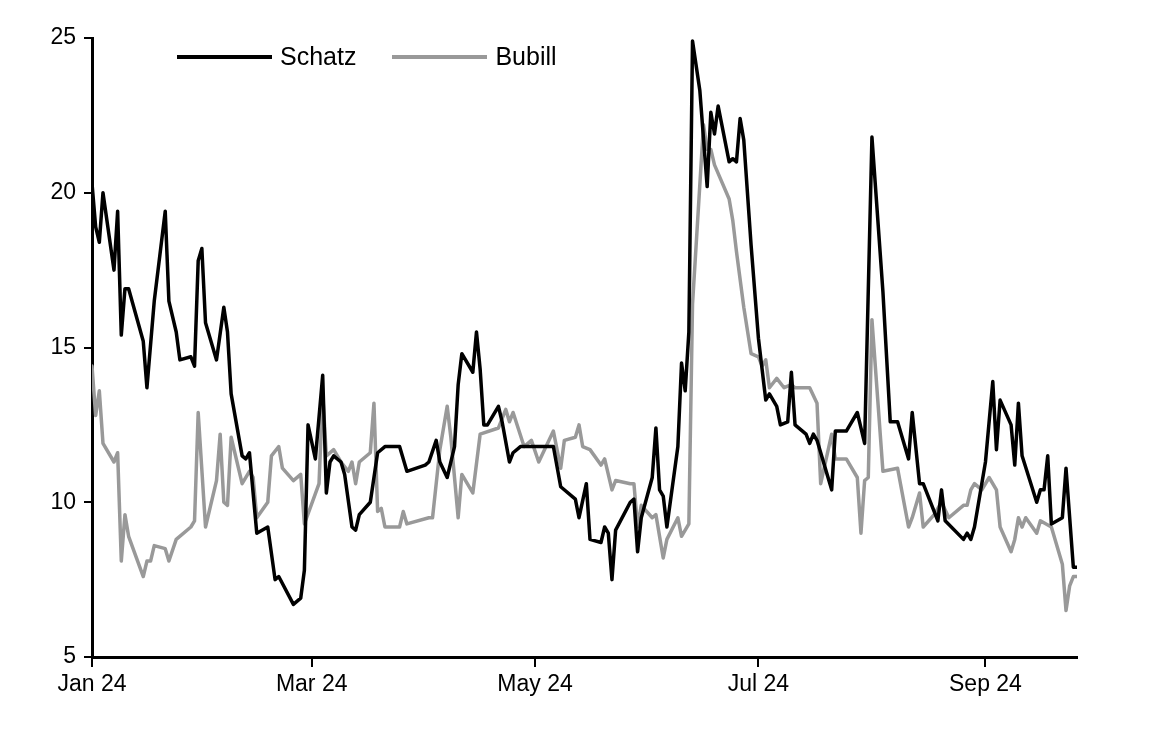  What do you see at coordinates (63, 191) in the screenshot?
I see `y-tick-label: 20` at bounding box center [63, 191].